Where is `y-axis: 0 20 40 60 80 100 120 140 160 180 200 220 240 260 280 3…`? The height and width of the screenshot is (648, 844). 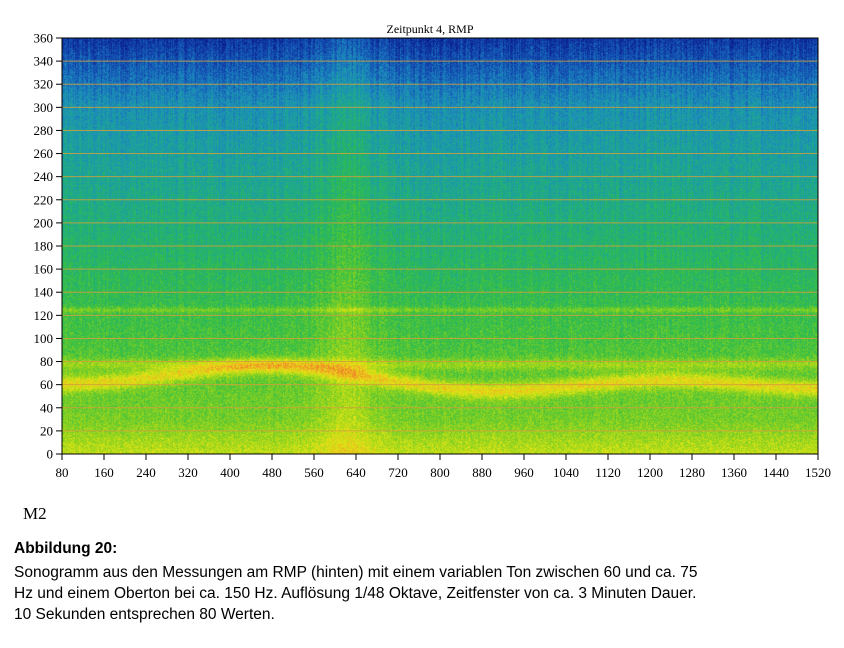 y-axis: 0 20 40 60 80 100 120 140 160 180 200 220 240 260 280 3… is located at coordinates (48, 246).